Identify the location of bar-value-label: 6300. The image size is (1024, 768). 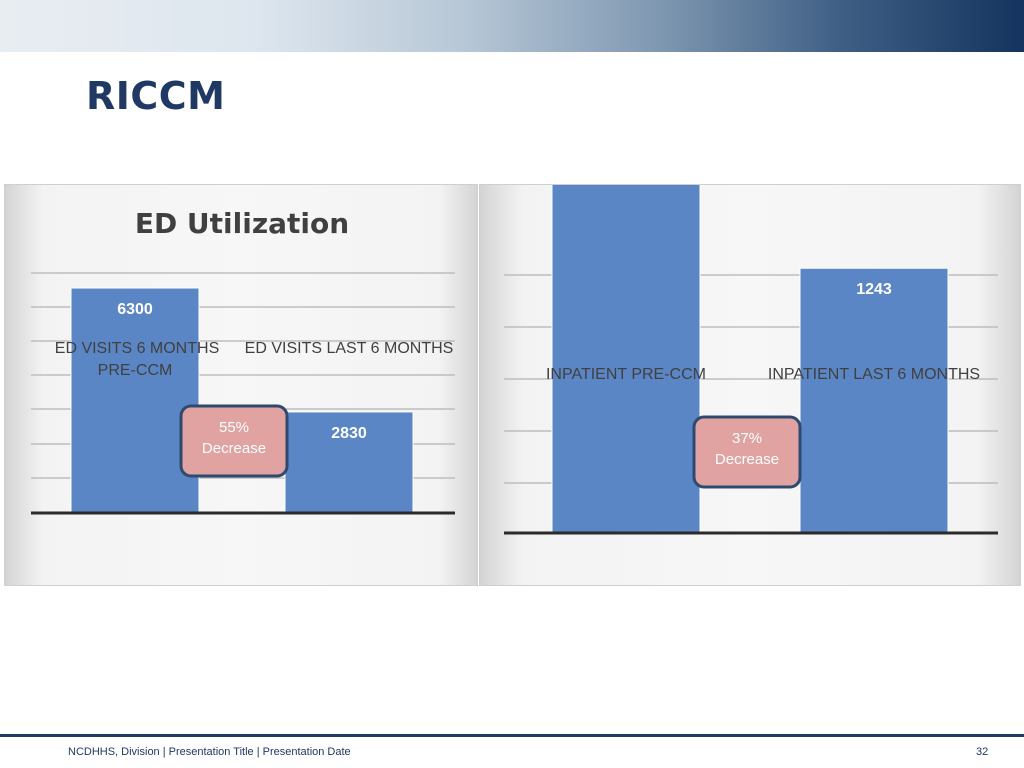
(135, 309).